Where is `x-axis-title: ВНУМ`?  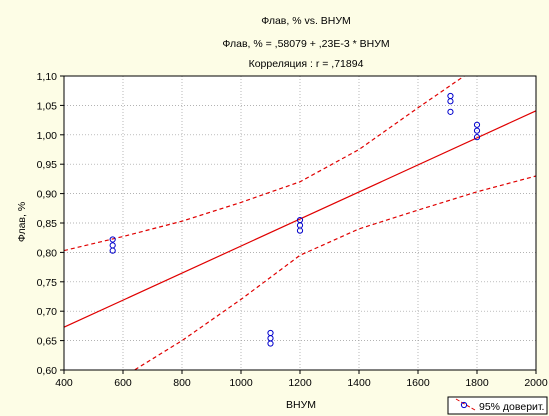
x-axis-title: ВНУМ is located at coordinates (301, 405).